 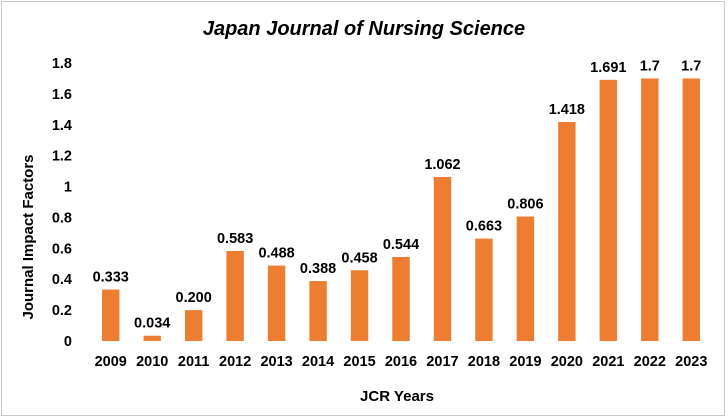 I want to click on x-tick-label: 2021, so click(x=608, y=362).